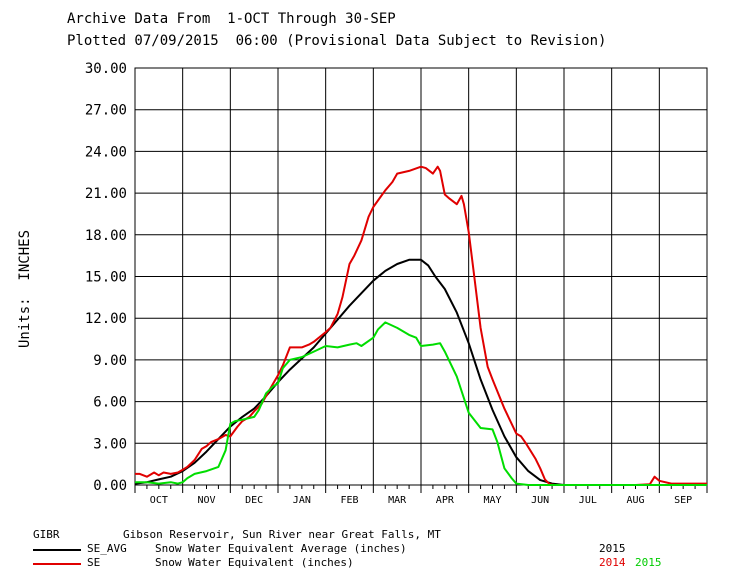  I want to click on x-tick-label: AUG, so click(635, 500).